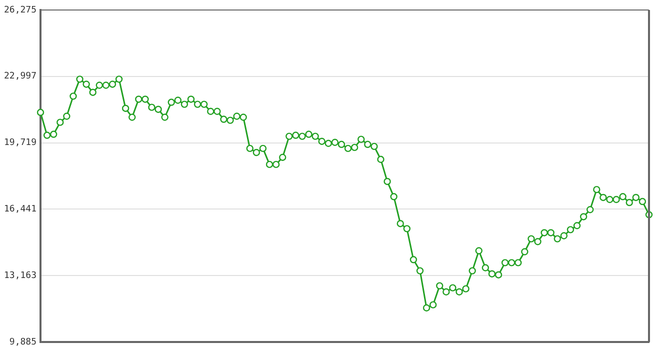  I want to click on y-tick-label: 22,997, so click(20, 77).